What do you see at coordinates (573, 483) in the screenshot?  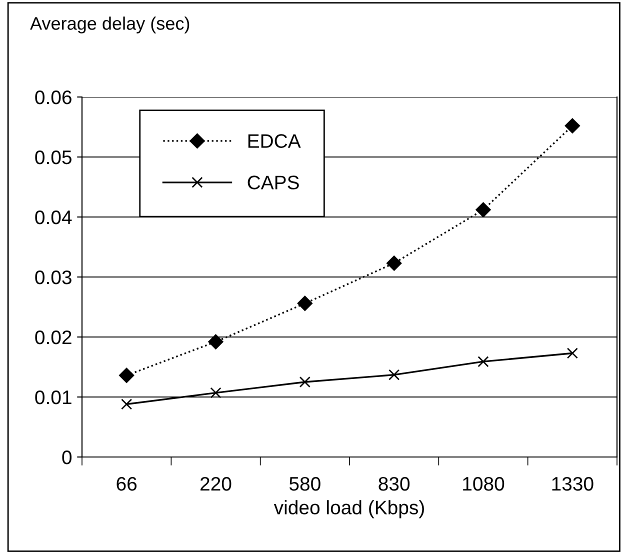 I see `x-tick-label: 1330` at bounding box center [573, 483].